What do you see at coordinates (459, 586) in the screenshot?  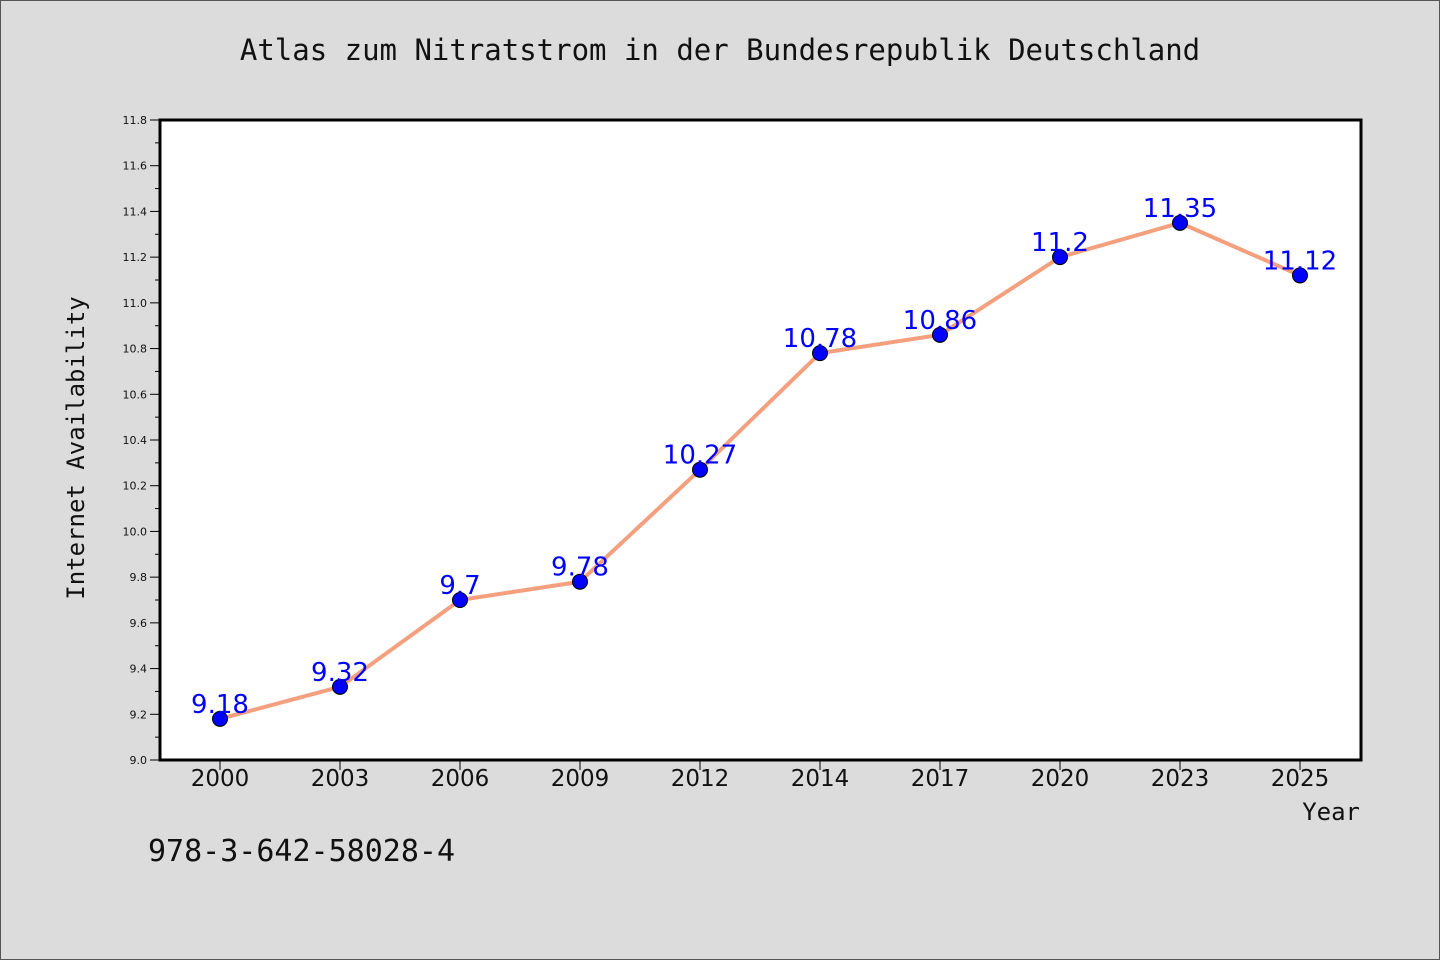 I see `data-label: 9.7` at bounding box center [459, 586].